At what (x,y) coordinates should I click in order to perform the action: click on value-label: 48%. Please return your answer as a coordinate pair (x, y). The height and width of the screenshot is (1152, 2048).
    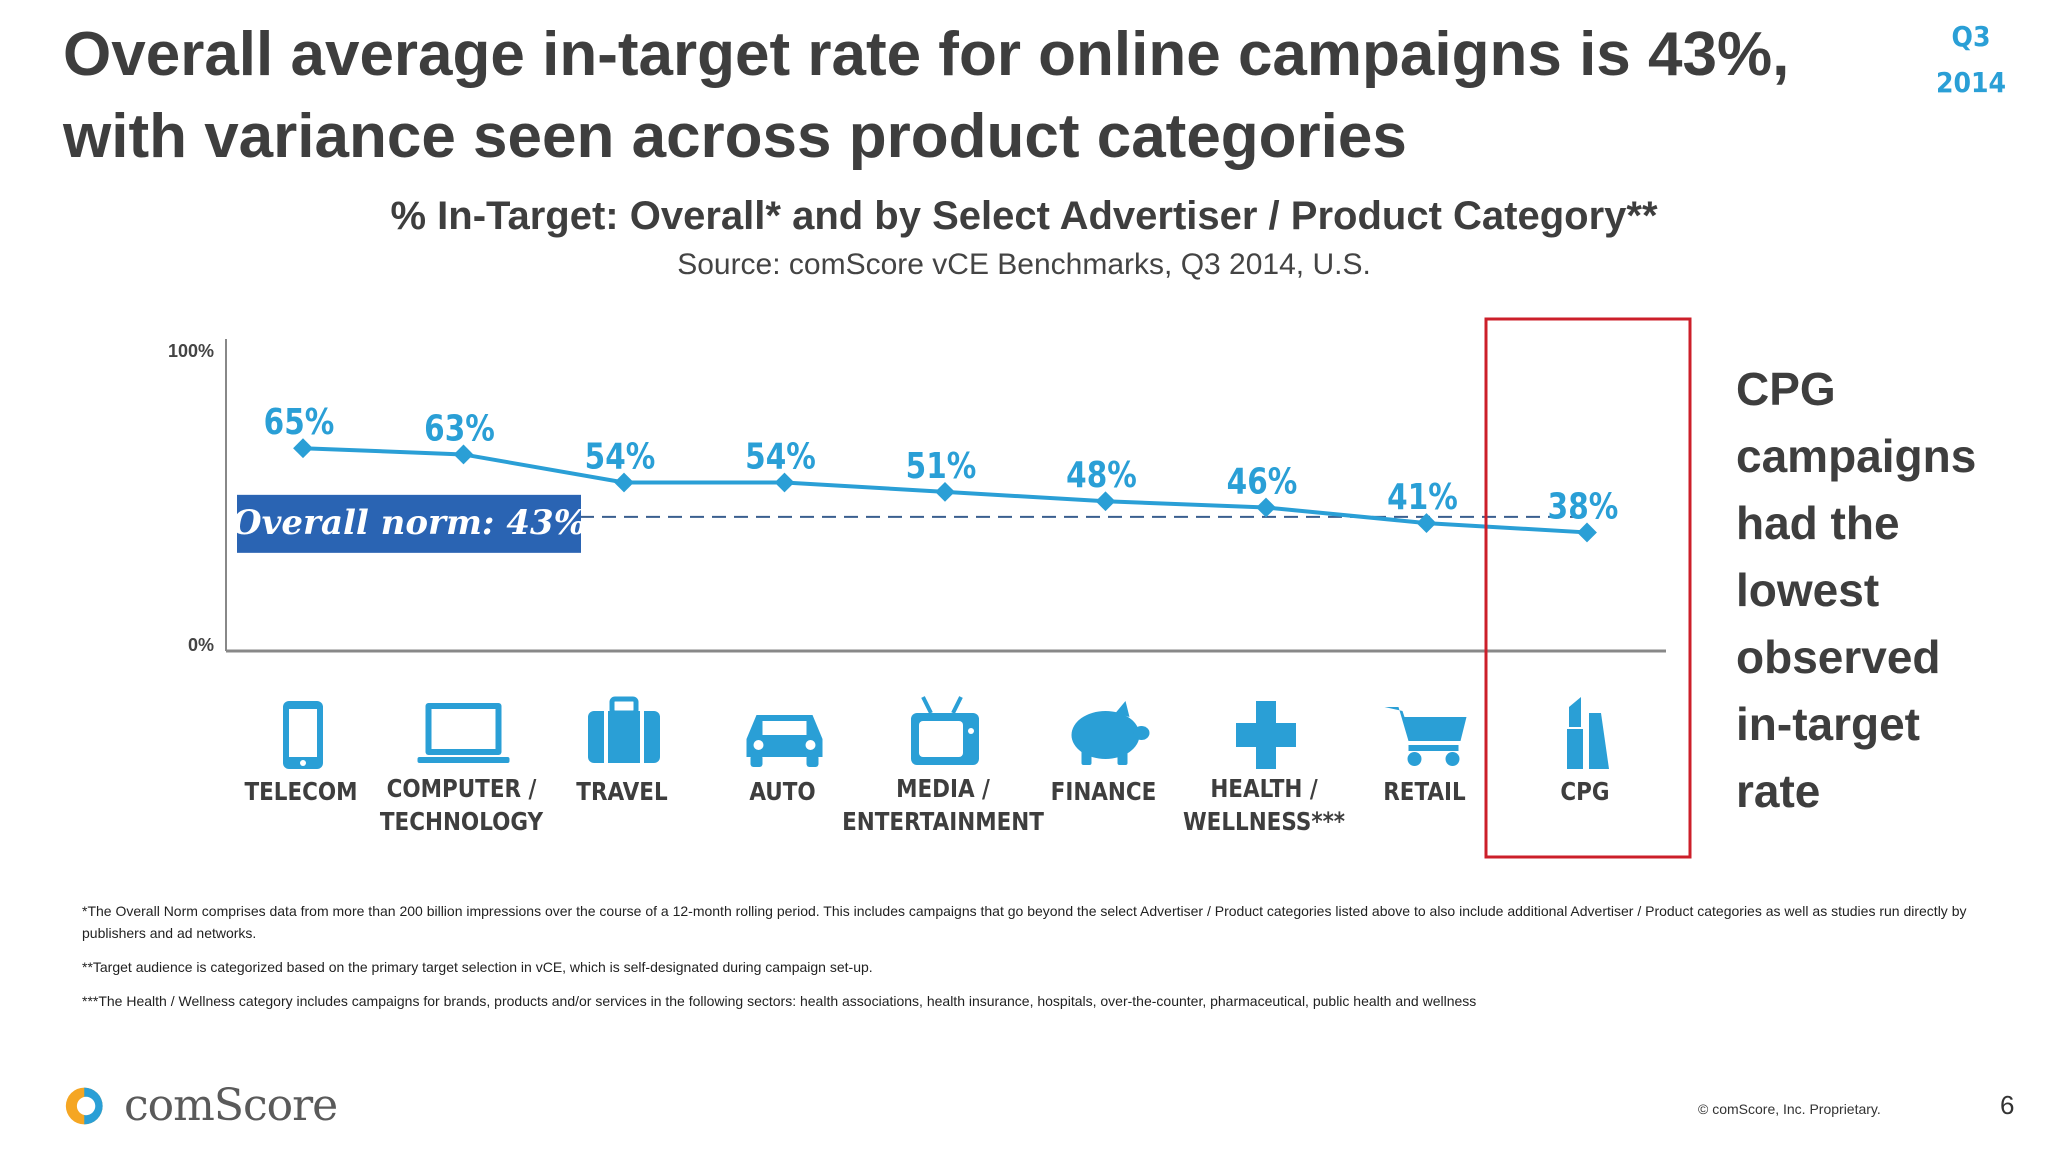
    Looking at the image, I should click on (1101, 474).